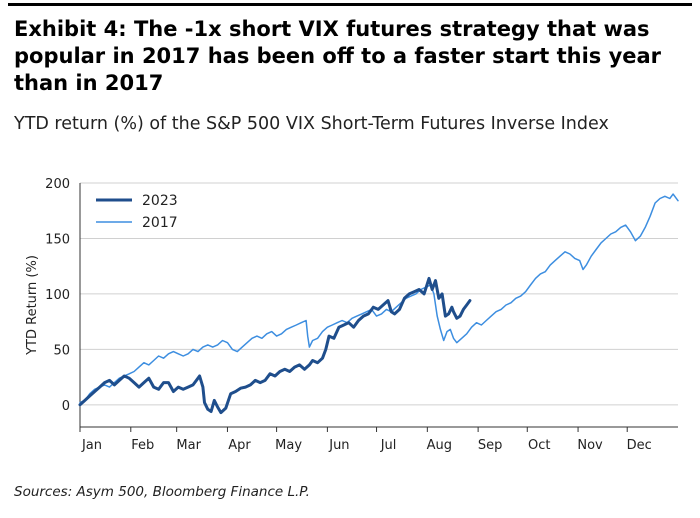 The height and width of the screenshot is (518, 700). Describe the element at coordinates (32, 305) in the screenshot. I see `y-axis-label: YTD Return (%)` at that location.